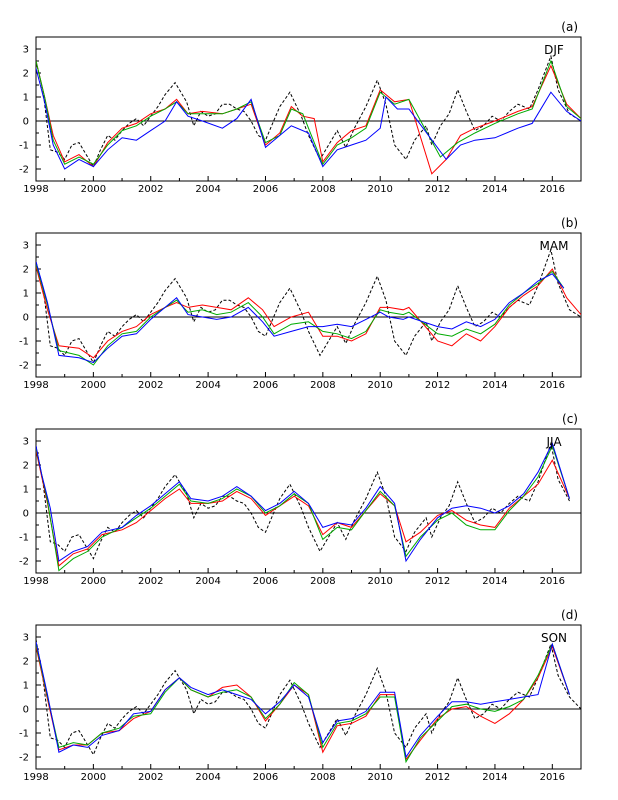  I want to click on panel-label: (d), so click(569, 615).